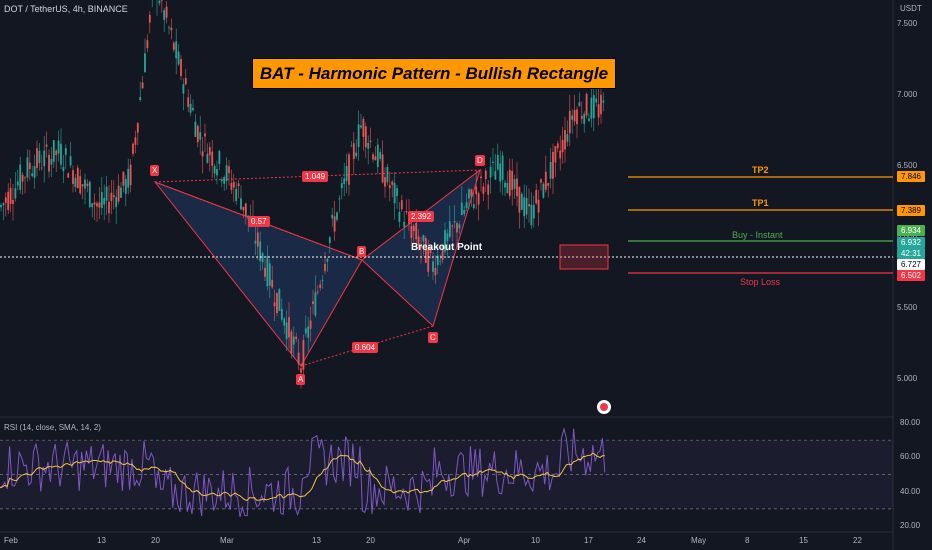 The height and width of the screenshot is (550, 932). Describe the element at coordinates (910, 457) in the screenshot. I see `rsi-tick: 60.00` at that location.